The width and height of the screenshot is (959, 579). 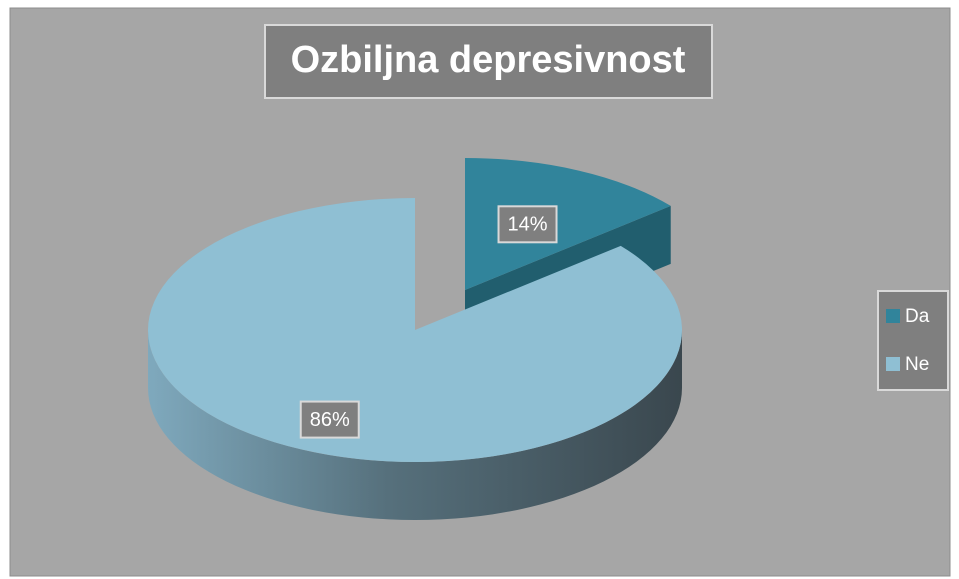 I want to click on data-label: 86%, so click(x=330, y=420).